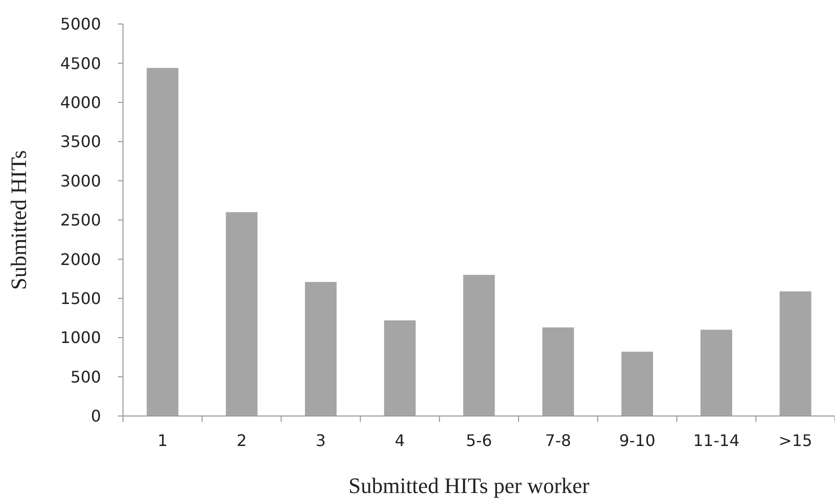 The image size is (835, 501). I want to click on x-tick-label: 1, so click(162, 440).